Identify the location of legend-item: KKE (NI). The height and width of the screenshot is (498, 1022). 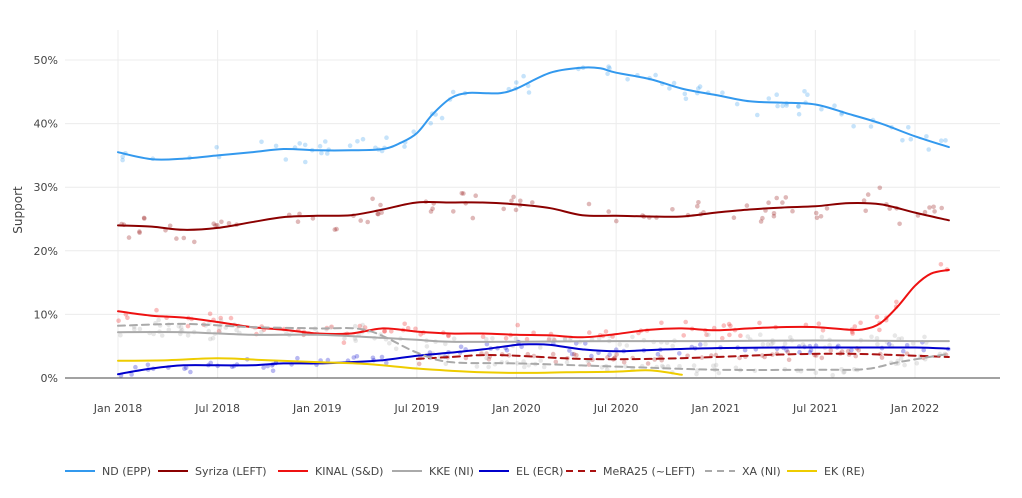
(433, 471).